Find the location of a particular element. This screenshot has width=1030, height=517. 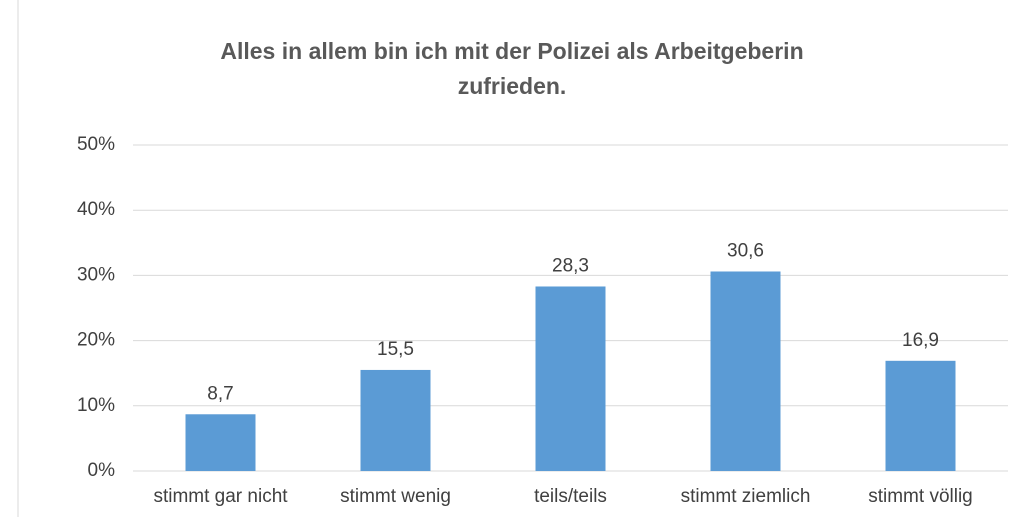

value-label: 28,3 is located at coordinates (570, 265).